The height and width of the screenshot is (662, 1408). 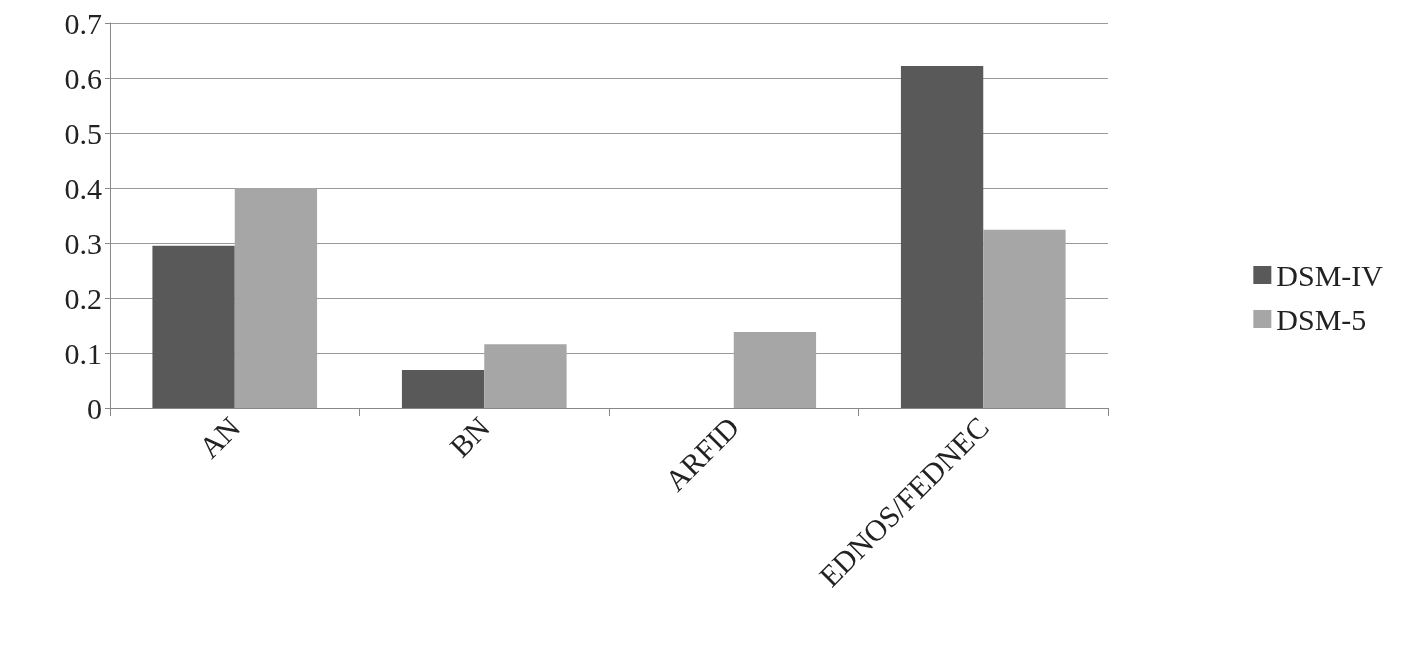 What do you see at coordinates (1321, 319) in the screenshot?
I see `legend-label: DSM-5` at bounding box center [1321, 319].